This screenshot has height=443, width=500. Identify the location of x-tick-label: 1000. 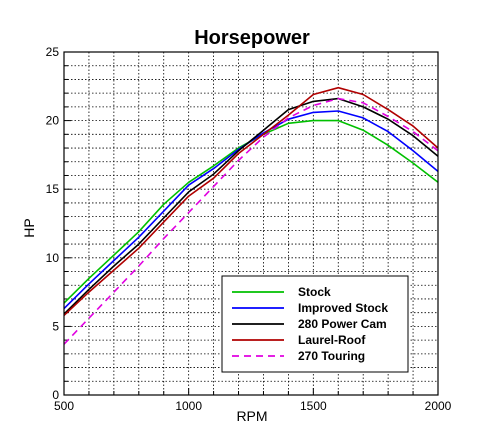
(188, 406).